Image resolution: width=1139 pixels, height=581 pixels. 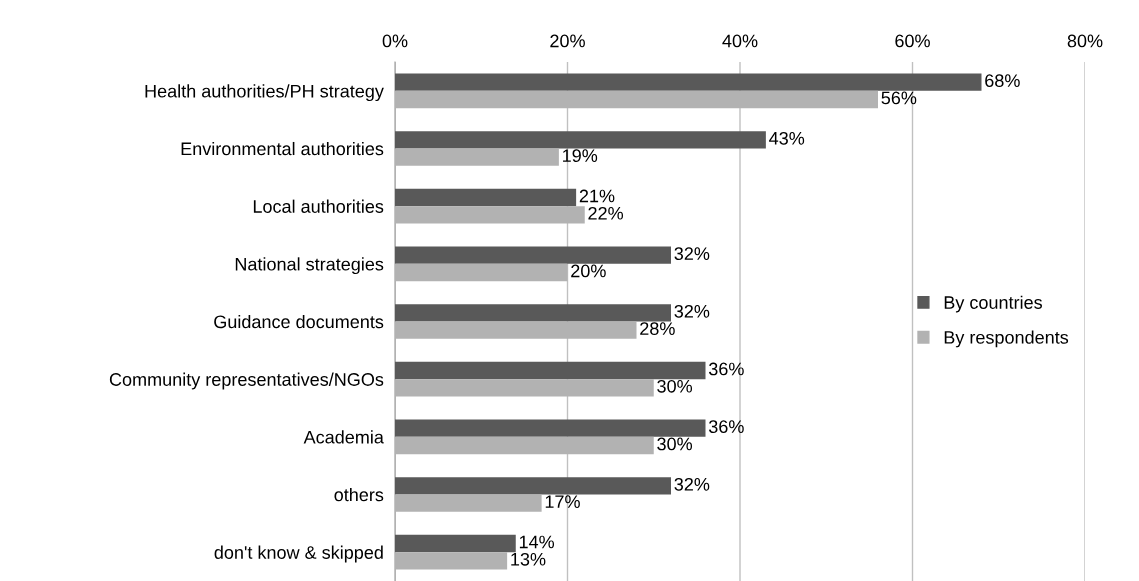 I want to click on data-label: 14%, so click(x=537, y=542).